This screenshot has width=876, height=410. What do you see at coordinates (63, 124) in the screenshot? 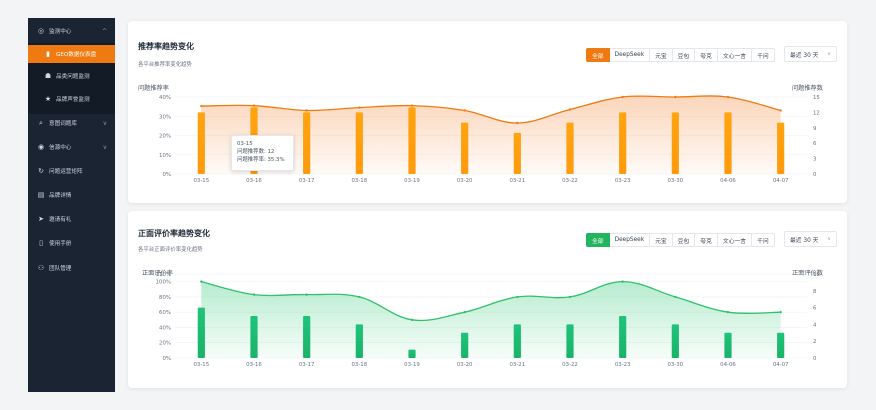
I see `sidebar-item-label: 意图词题库` at bounding box center [63, 124].